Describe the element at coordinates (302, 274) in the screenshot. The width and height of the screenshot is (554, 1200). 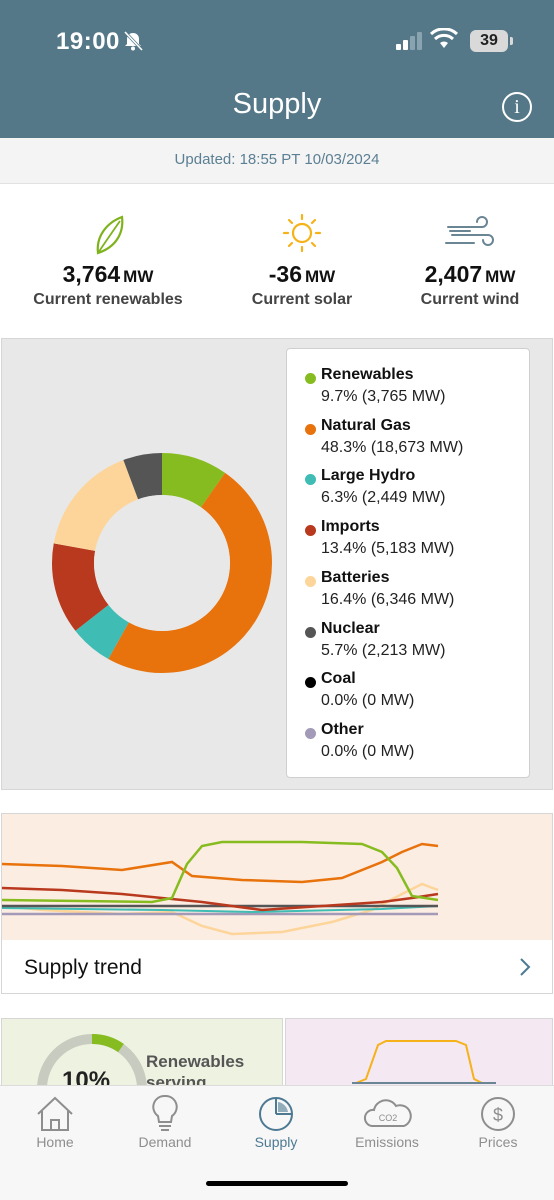
I see `stat-value: -36 MW` at that location.